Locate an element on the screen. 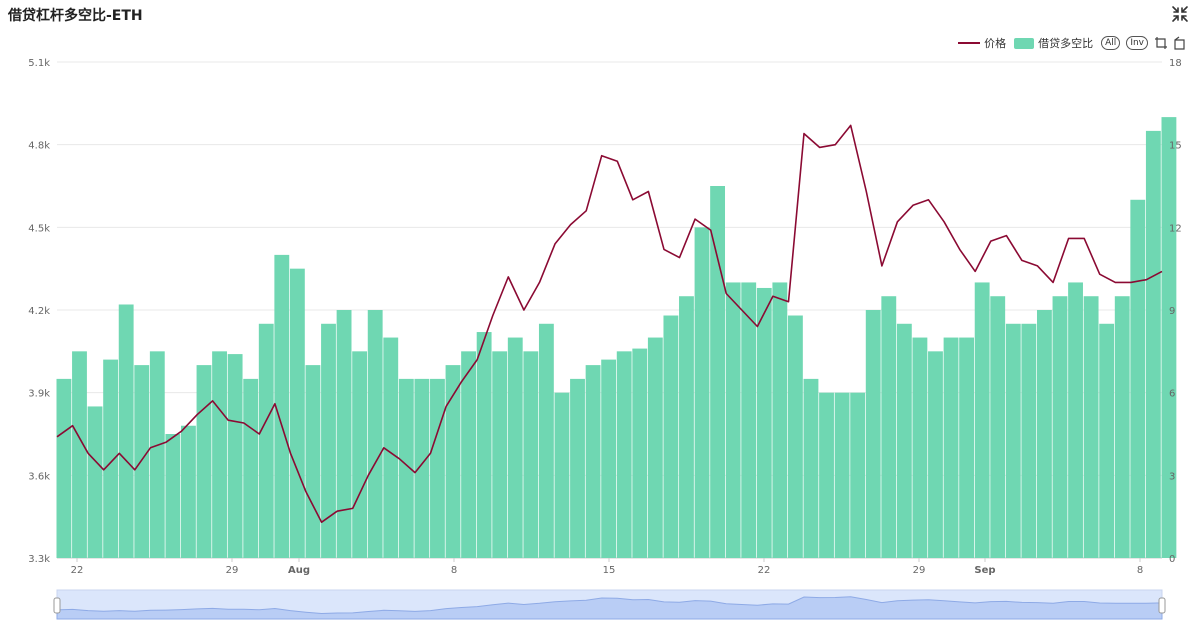  legend-item-price: 价格 is located at coordinates (982, 43).